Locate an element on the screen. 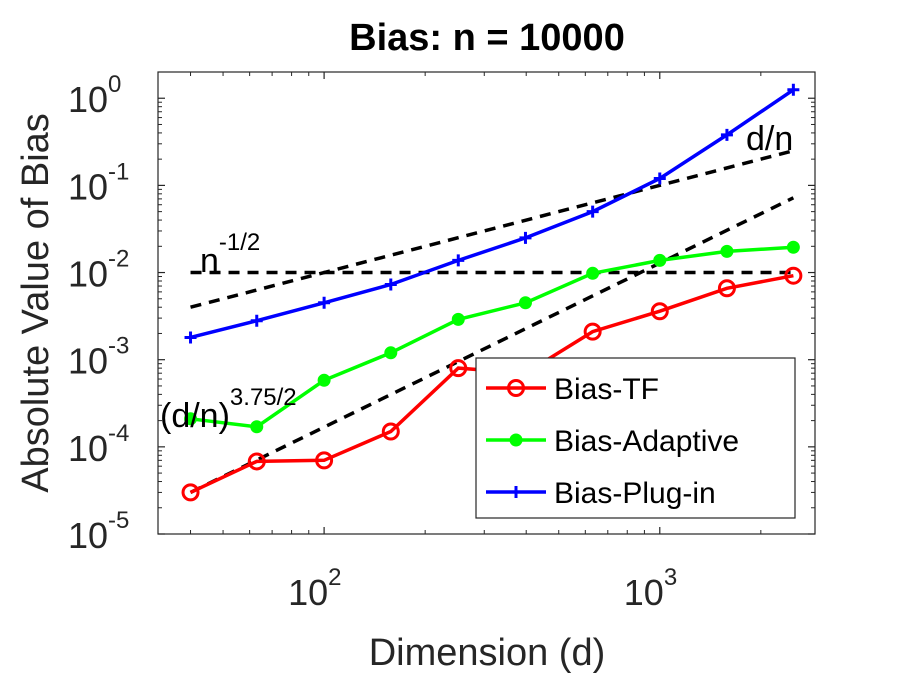  annotation-n-half-exp: -1/2 is located at coordinates (239, 242).